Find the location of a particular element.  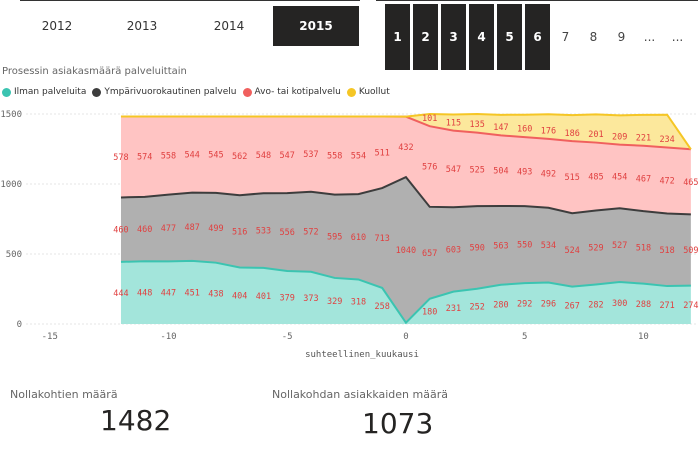

legend-item: Avo- tai kotipalvelu is located at coordinates (291, 92).